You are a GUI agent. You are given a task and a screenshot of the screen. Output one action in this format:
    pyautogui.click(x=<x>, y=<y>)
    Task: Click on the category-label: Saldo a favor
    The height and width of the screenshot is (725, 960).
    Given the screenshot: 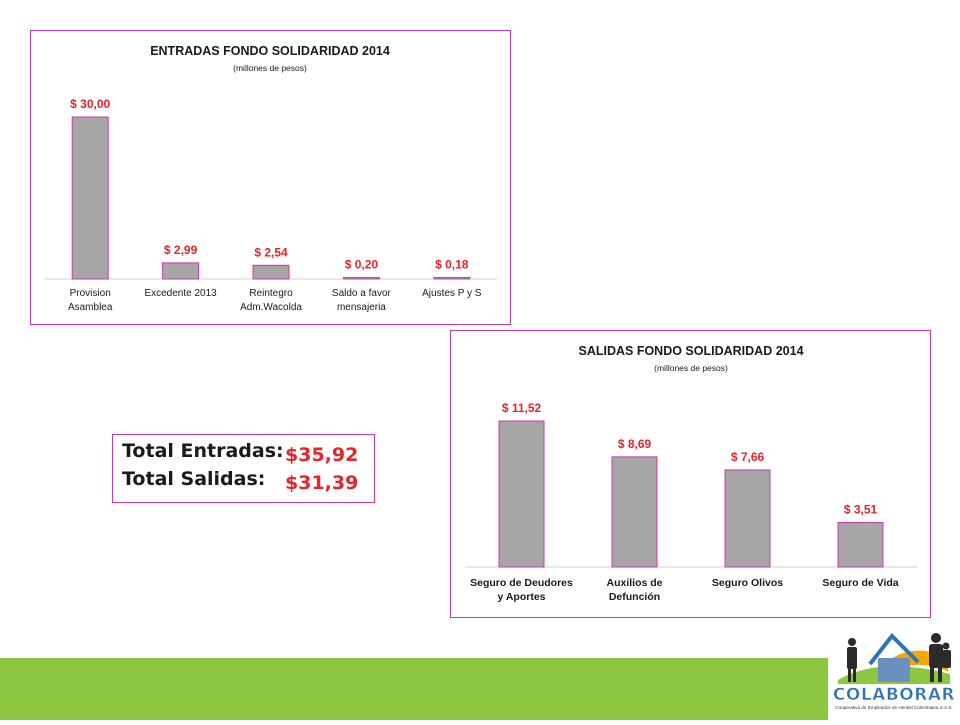 What is the action you would take?
    pyautogui.click(x=362, y=293)
    